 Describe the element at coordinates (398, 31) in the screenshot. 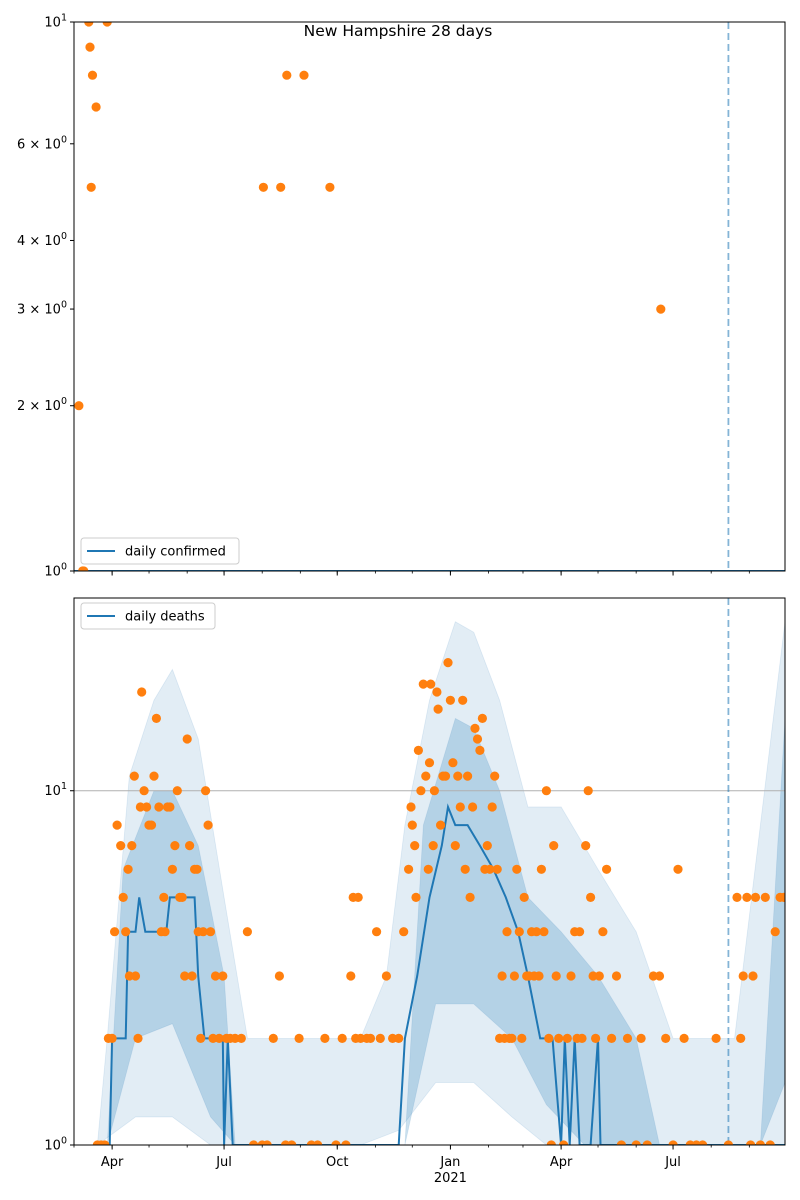

I see `chart-title: New Hampshire 28 days` at that location.